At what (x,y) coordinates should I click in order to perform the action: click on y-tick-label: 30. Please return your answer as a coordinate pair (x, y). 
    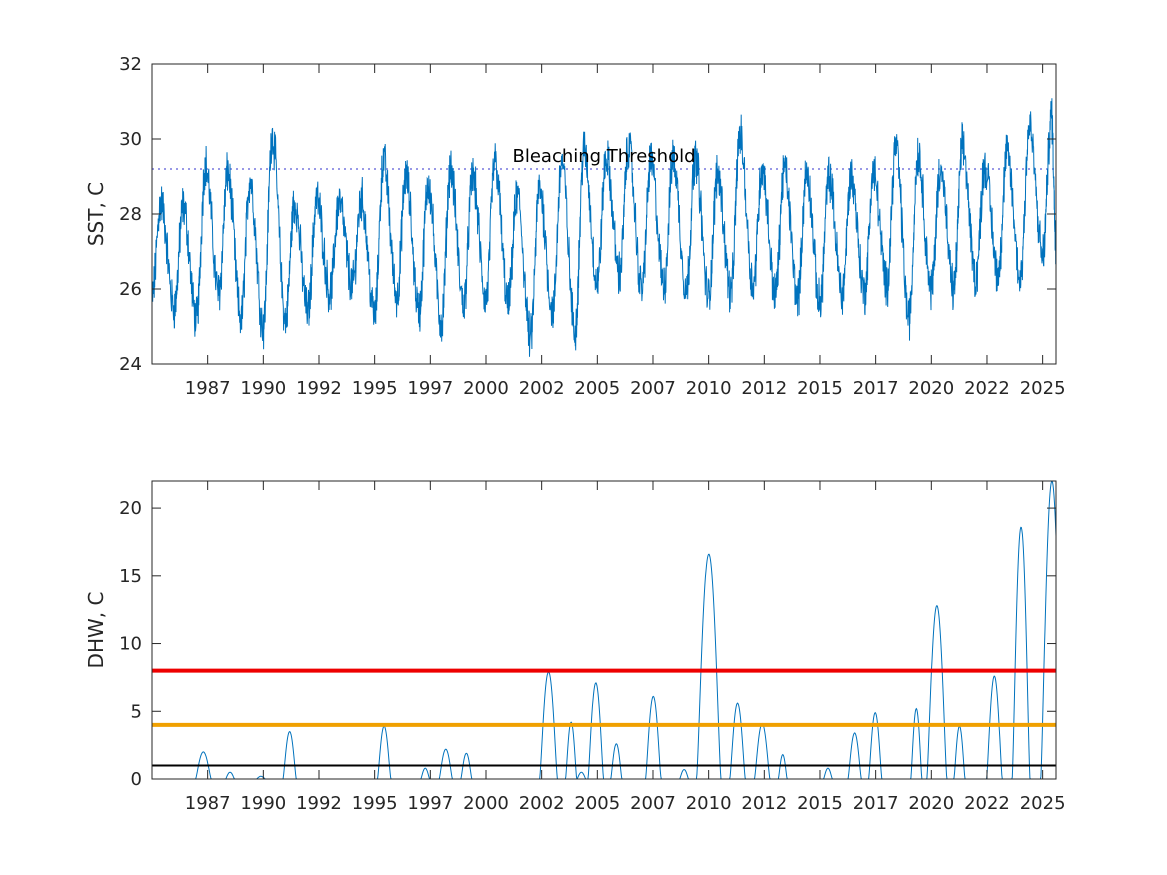
    Looking at the image, I should click on (130, 139).